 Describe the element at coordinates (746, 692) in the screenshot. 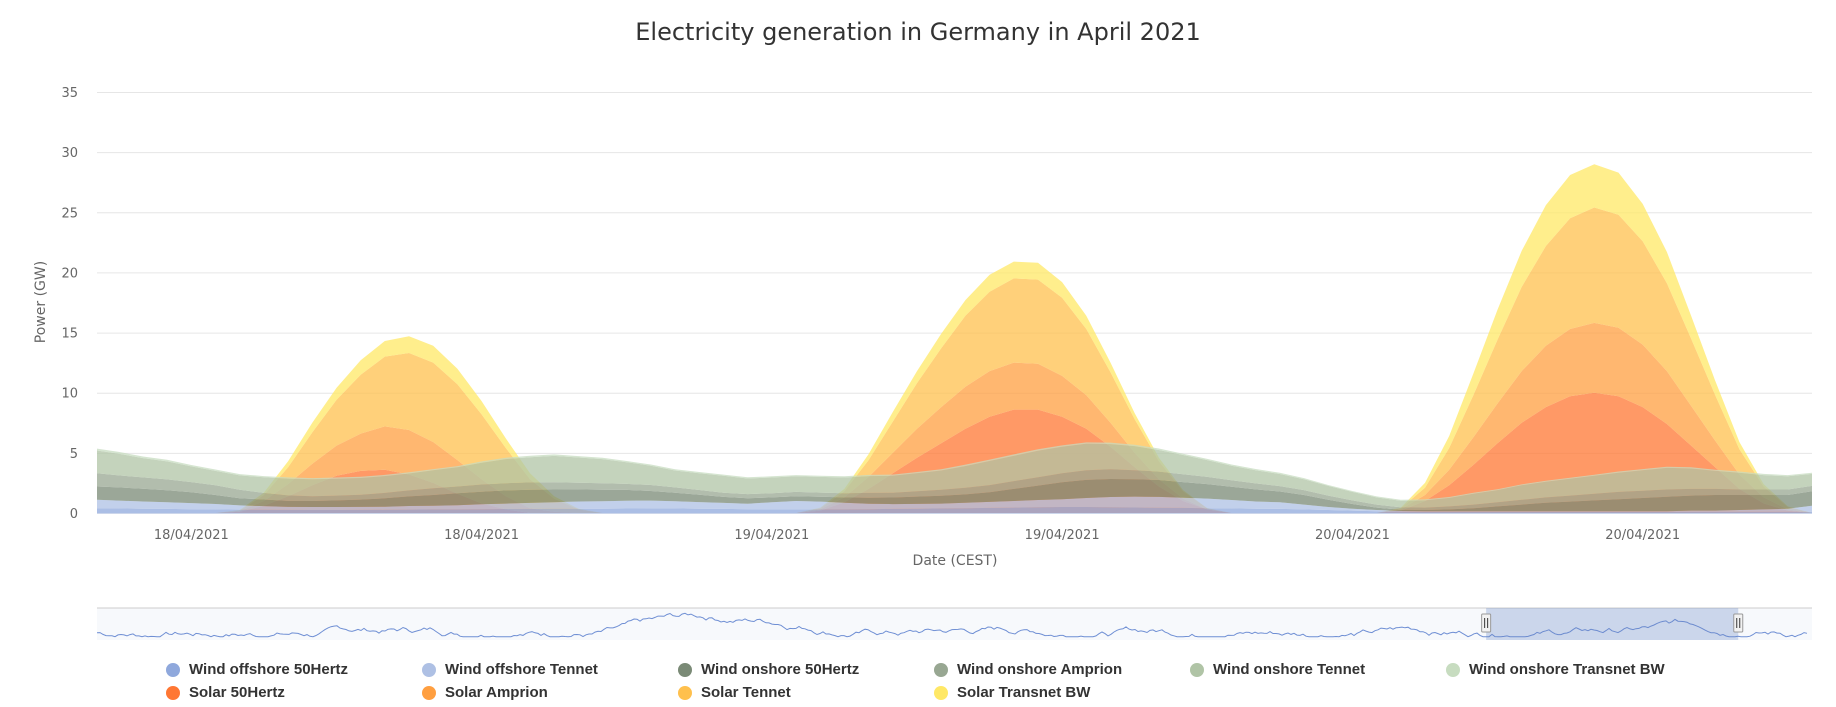

I see `legend-label: Solar Tennet` at that location.